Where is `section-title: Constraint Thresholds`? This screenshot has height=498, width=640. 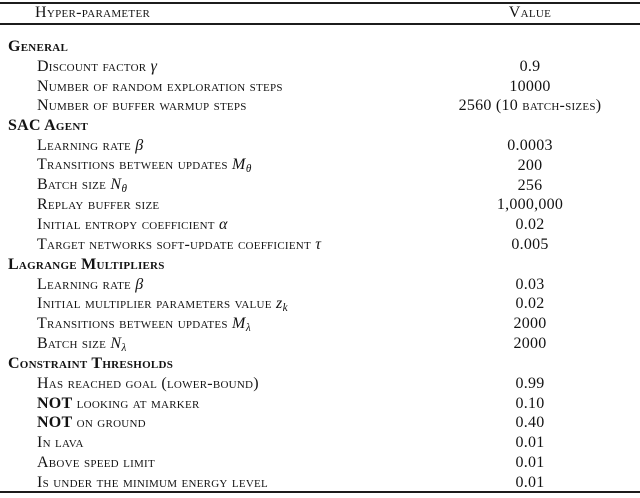
section-title: Constraint Thresholds is located at coordinates (91, 363).